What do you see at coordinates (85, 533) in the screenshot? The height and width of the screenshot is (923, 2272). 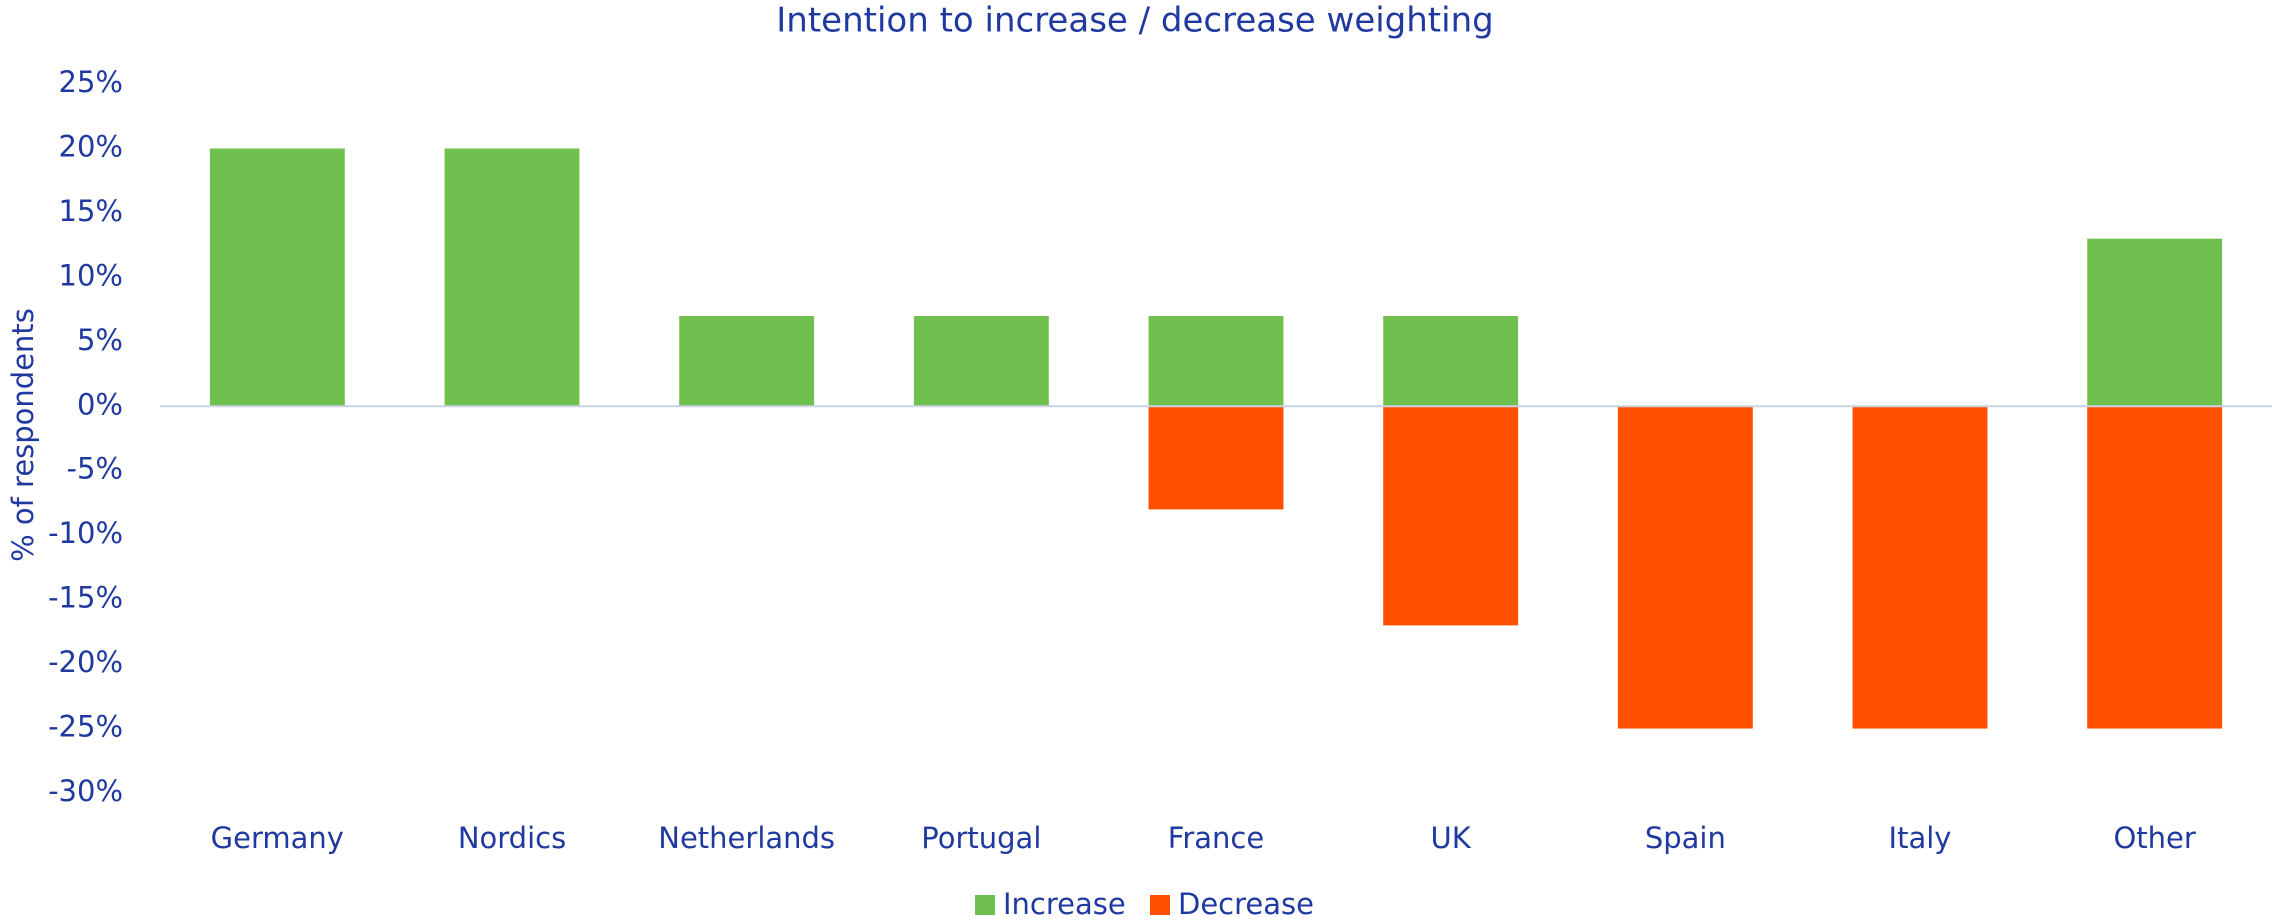 I see `y-tick-label: -10%` at bounding box center [85, 533].